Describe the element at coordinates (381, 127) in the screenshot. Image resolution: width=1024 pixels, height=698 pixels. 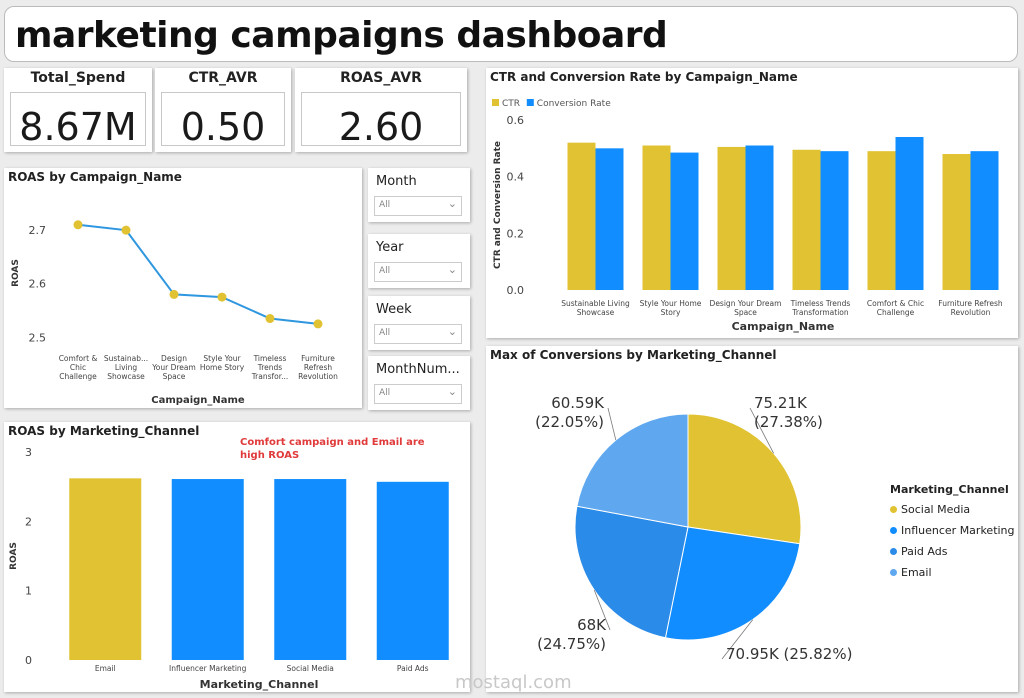
I see `kpi-value: 2.60` at that location.